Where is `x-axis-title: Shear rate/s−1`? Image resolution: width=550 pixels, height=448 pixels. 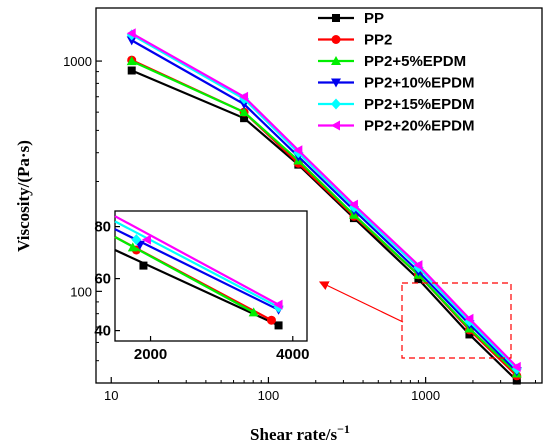 x-axis-title: Shear rate/s−1 is located at coordinates (300, 433).